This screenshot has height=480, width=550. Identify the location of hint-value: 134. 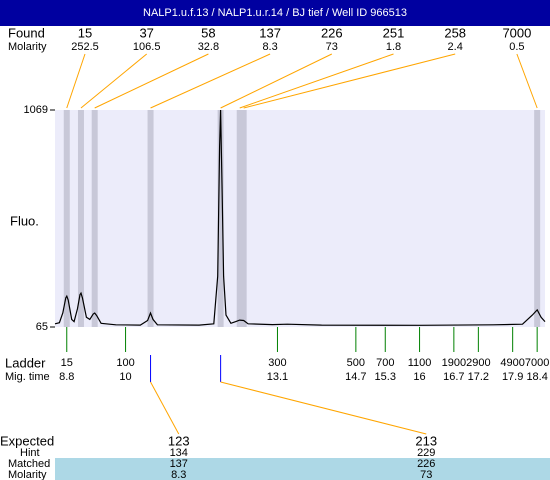
(179, 453).